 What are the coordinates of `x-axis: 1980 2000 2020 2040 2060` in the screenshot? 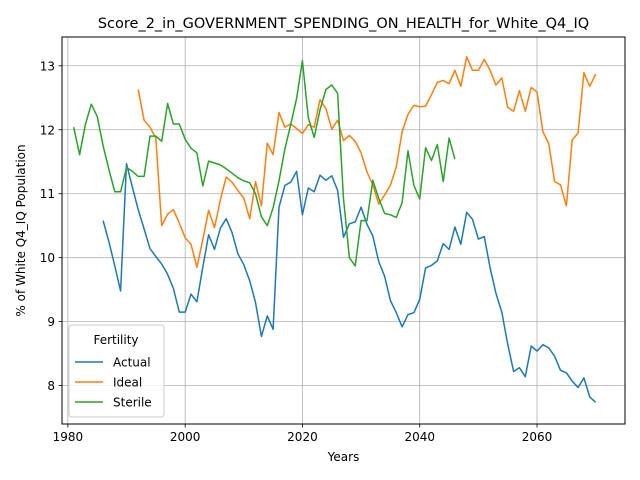 It's located at (303, 434).